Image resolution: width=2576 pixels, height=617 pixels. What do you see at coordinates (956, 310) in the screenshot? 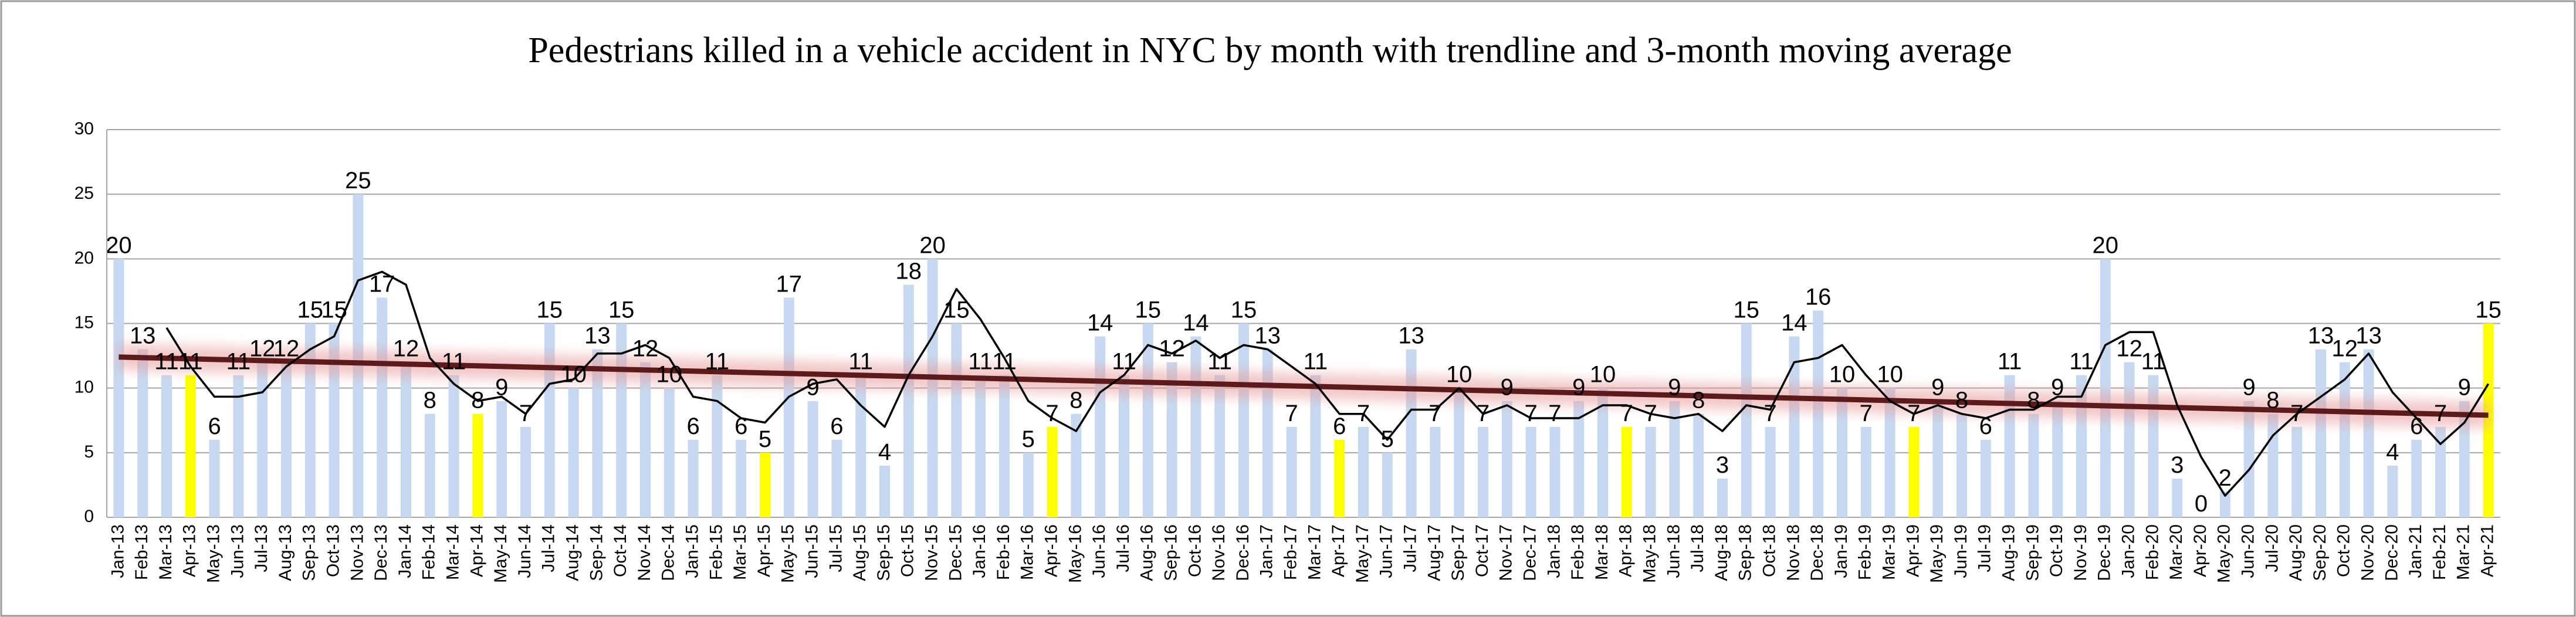
I see `data-label: 15` at bounding box center [956, 310].